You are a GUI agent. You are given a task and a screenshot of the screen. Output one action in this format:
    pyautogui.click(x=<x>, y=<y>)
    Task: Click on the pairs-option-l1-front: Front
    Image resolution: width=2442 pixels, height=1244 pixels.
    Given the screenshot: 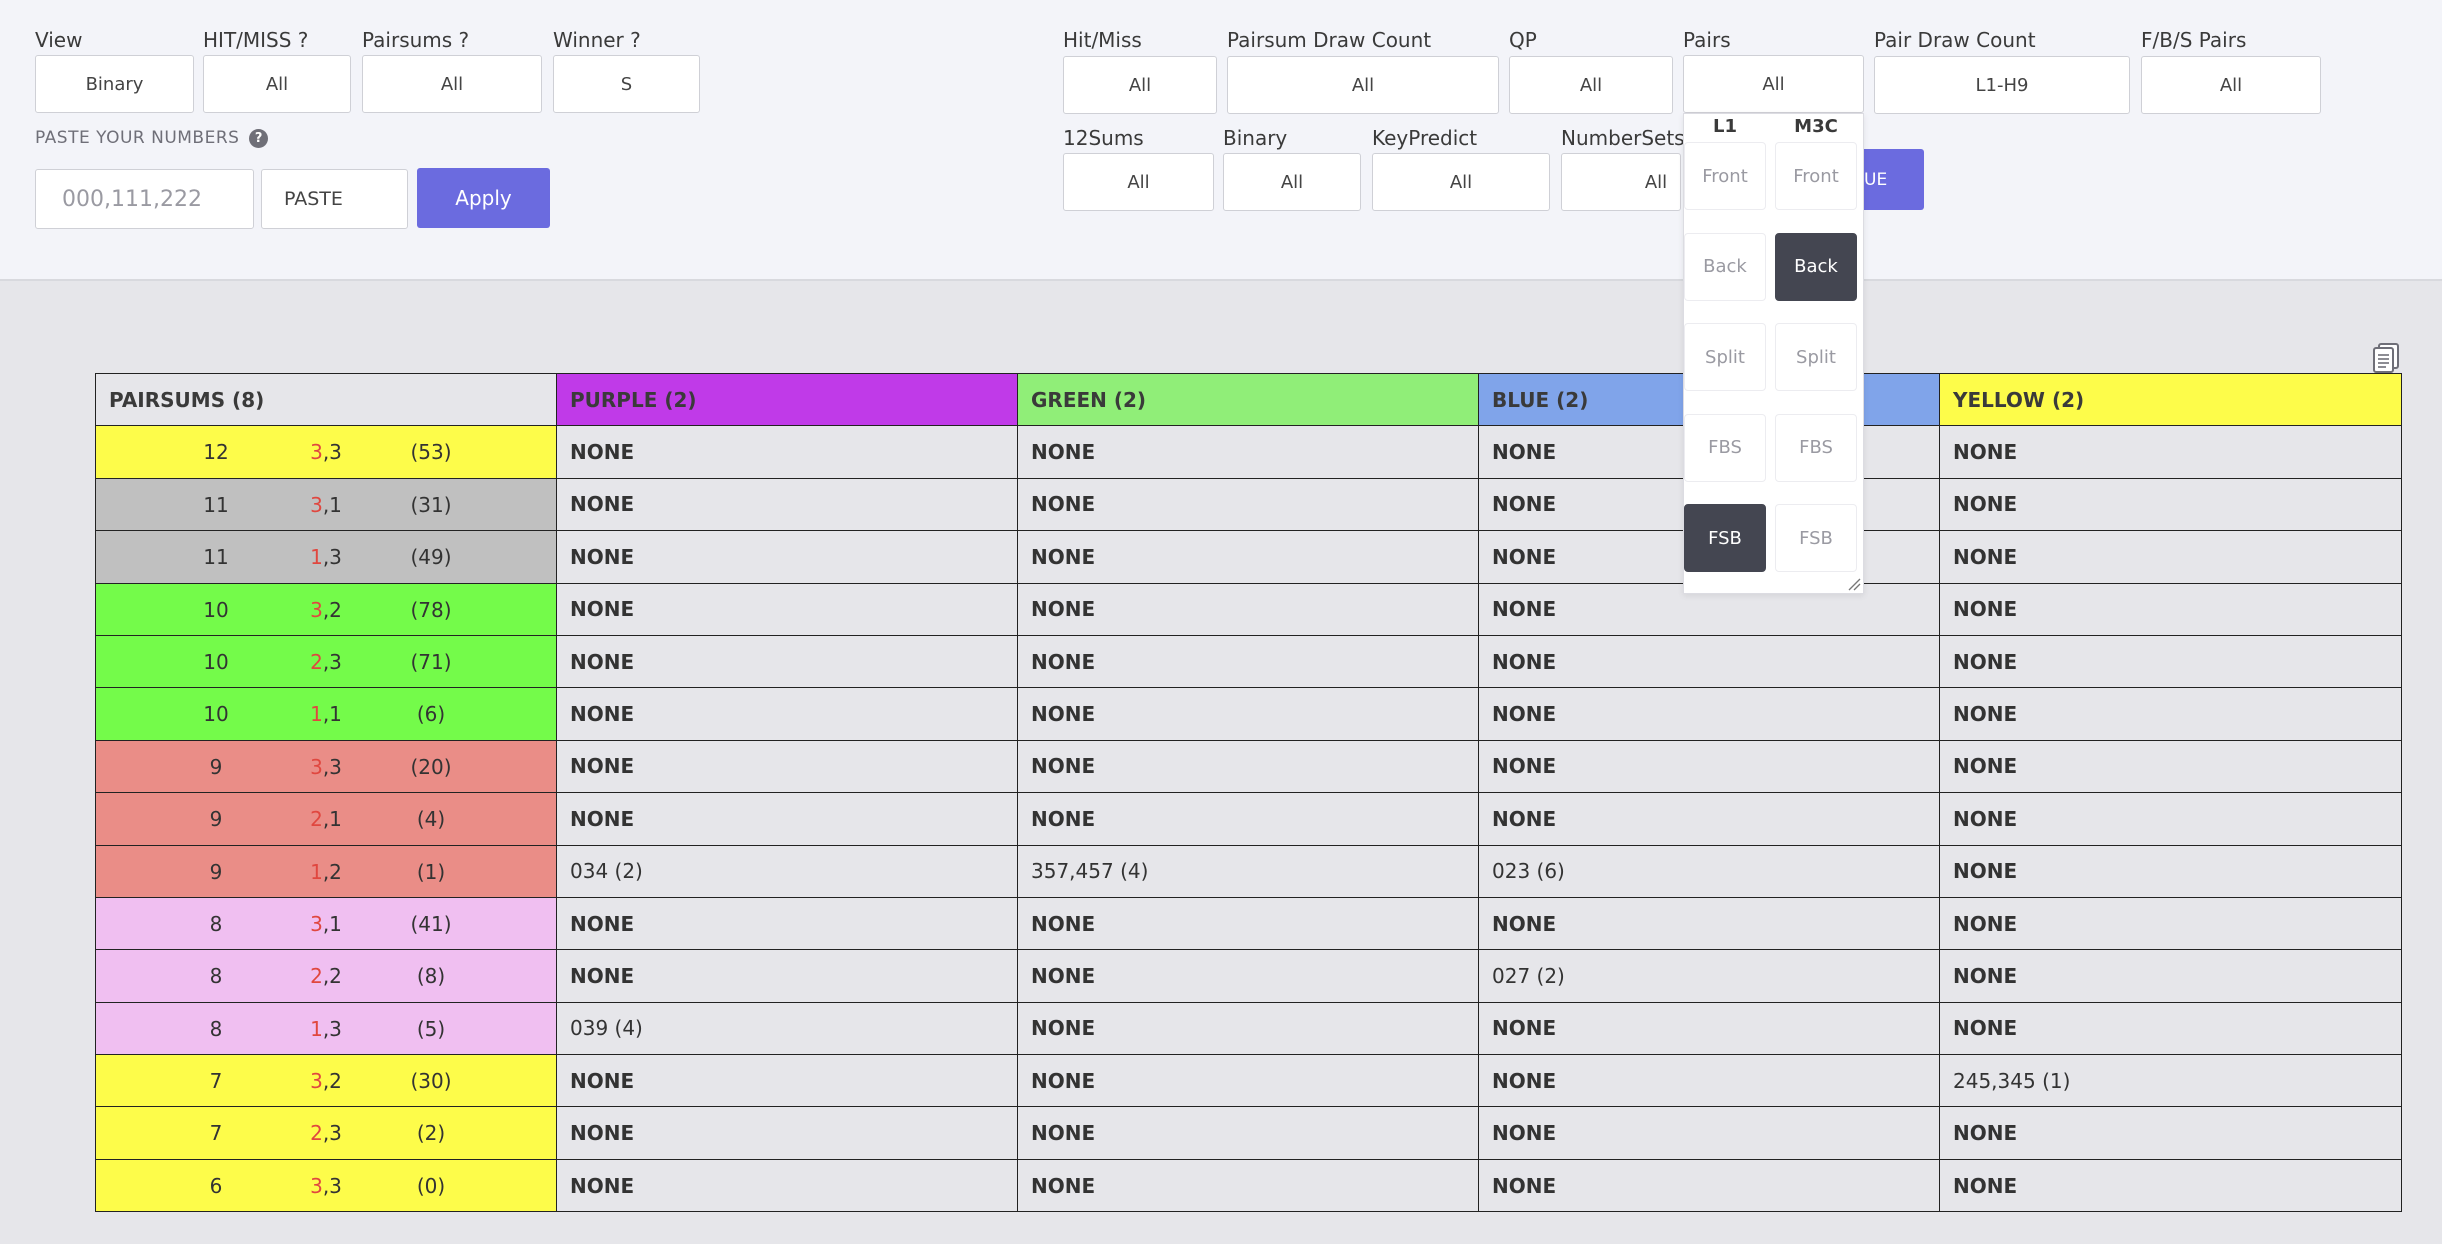 What is the action you would take?
    pyautogui.click(x=1725, y=176)
    